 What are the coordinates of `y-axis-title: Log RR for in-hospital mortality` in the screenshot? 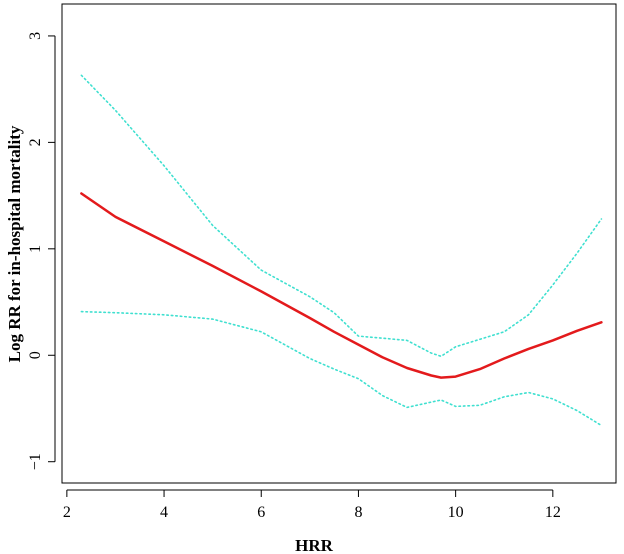 It's located at (14, 243).